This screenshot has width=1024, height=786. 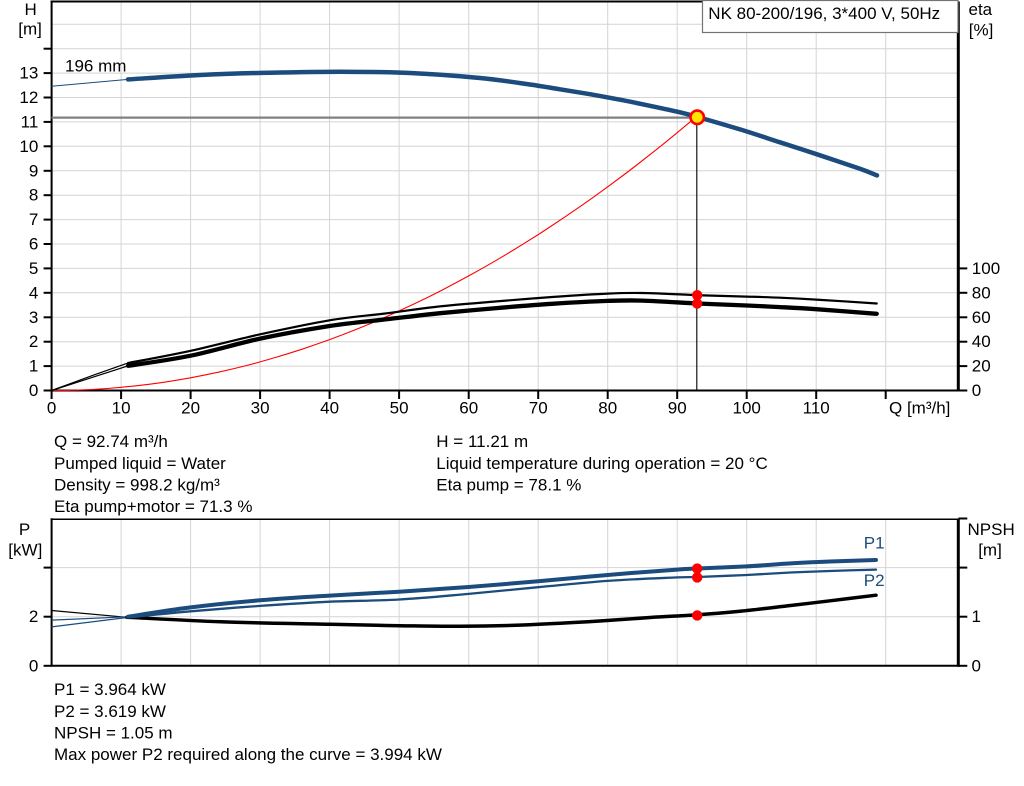 What do you see at coordinates (25, 549) in the screenshot?
I see `svg-text: [kW]` at bounding box center [25, 549].